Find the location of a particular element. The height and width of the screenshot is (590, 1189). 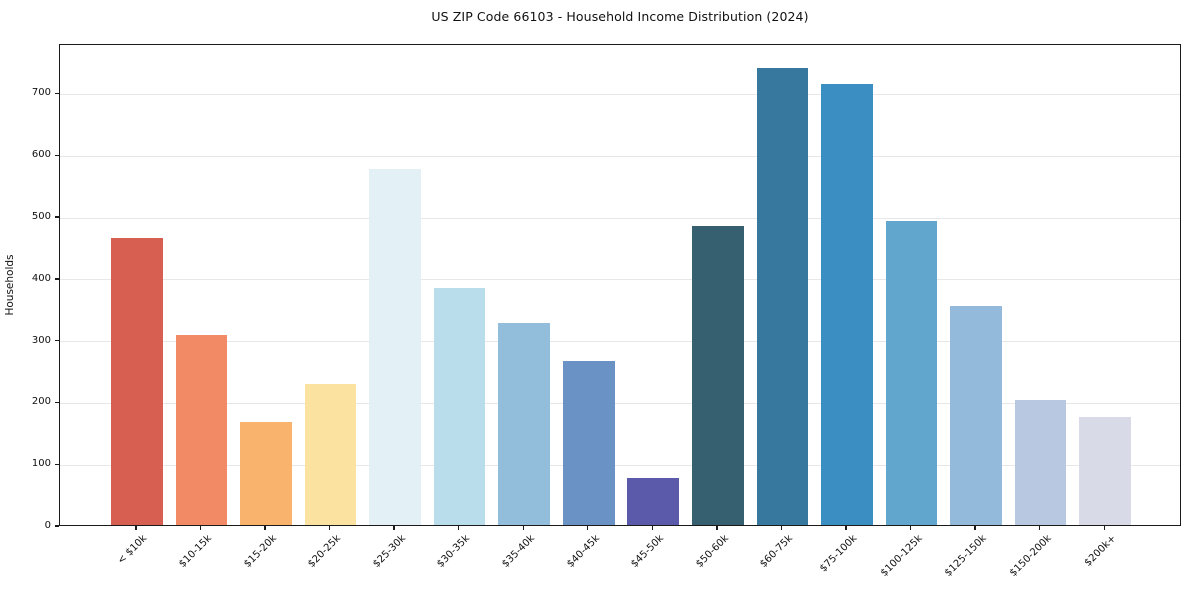

x-tick-label: $150-200k is located at coordinates (1030, 556).